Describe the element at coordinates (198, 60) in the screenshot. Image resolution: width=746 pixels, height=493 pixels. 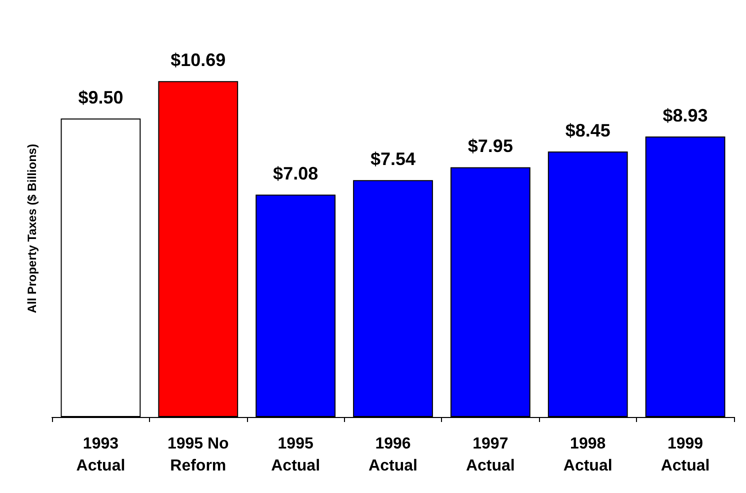
I see `data-label: $10.69` at that location.